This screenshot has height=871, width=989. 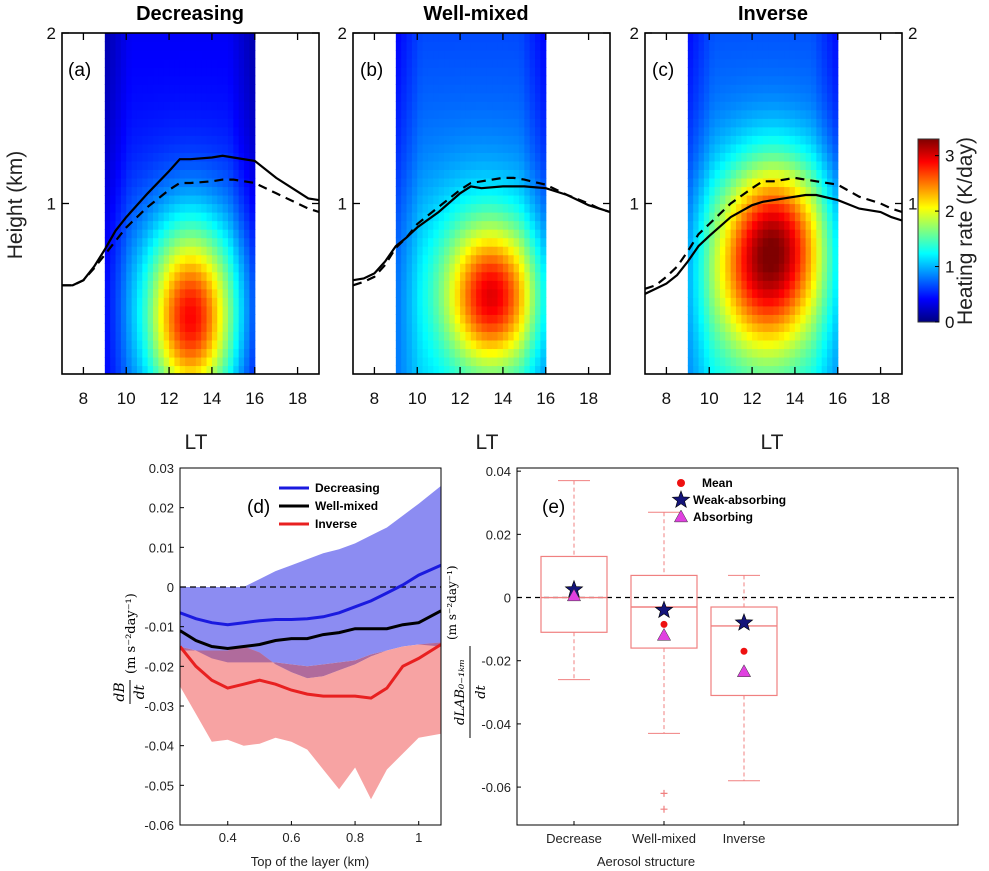 I want to click on boundary-line-solid, so click(x=190, y=220).